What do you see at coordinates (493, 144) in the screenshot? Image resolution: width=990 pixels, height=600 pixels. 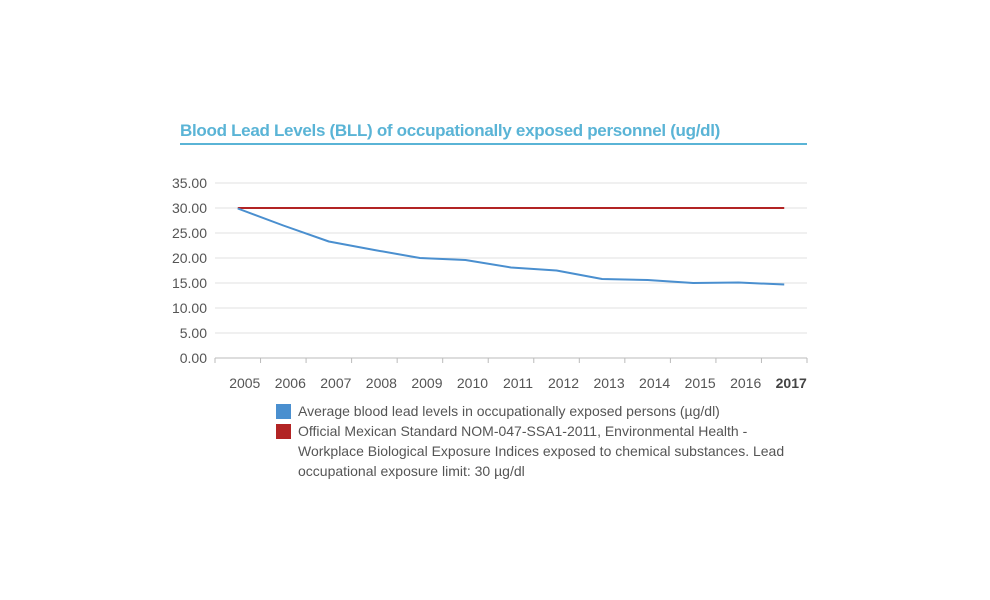 I see `title-underline` at bounding box center [493, 144].